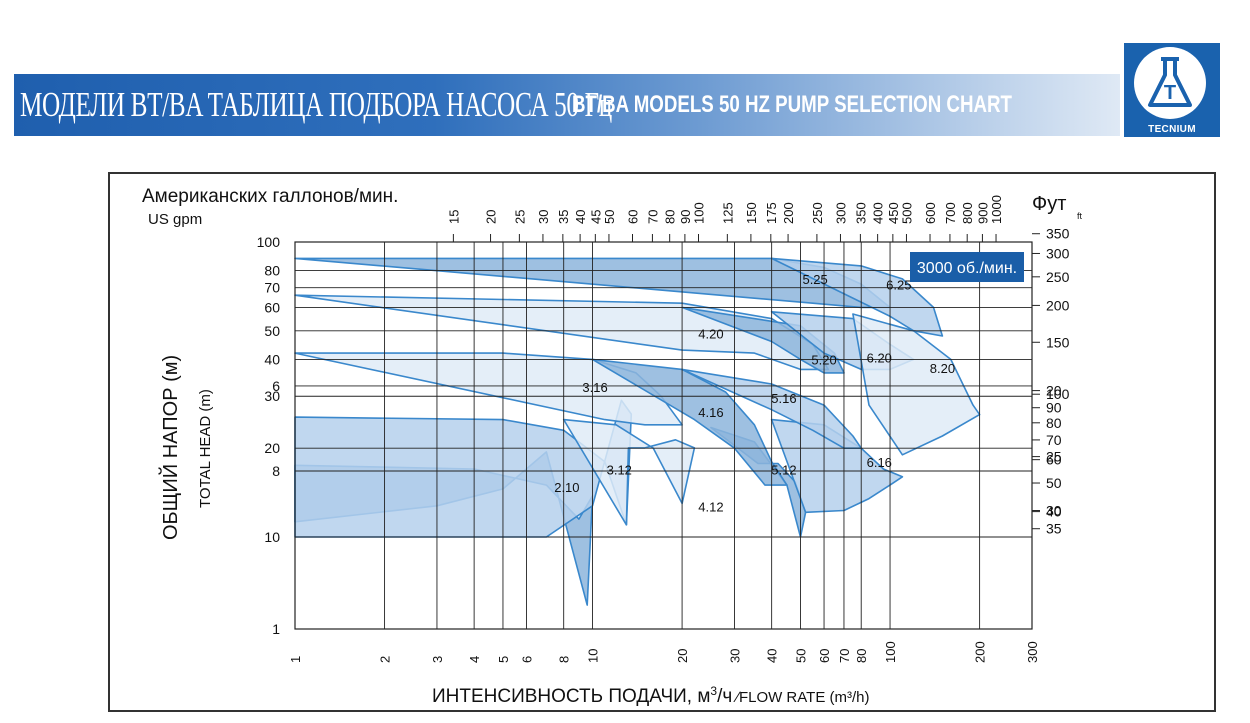 Image resolution: width=1250 pixels, height=723 pixels. What do you see at coordinates (800, 697) in the screenshot?
I see `xlabel-en: ∕FLOW RATE (m³/h)` at bounding box center [800, 697].